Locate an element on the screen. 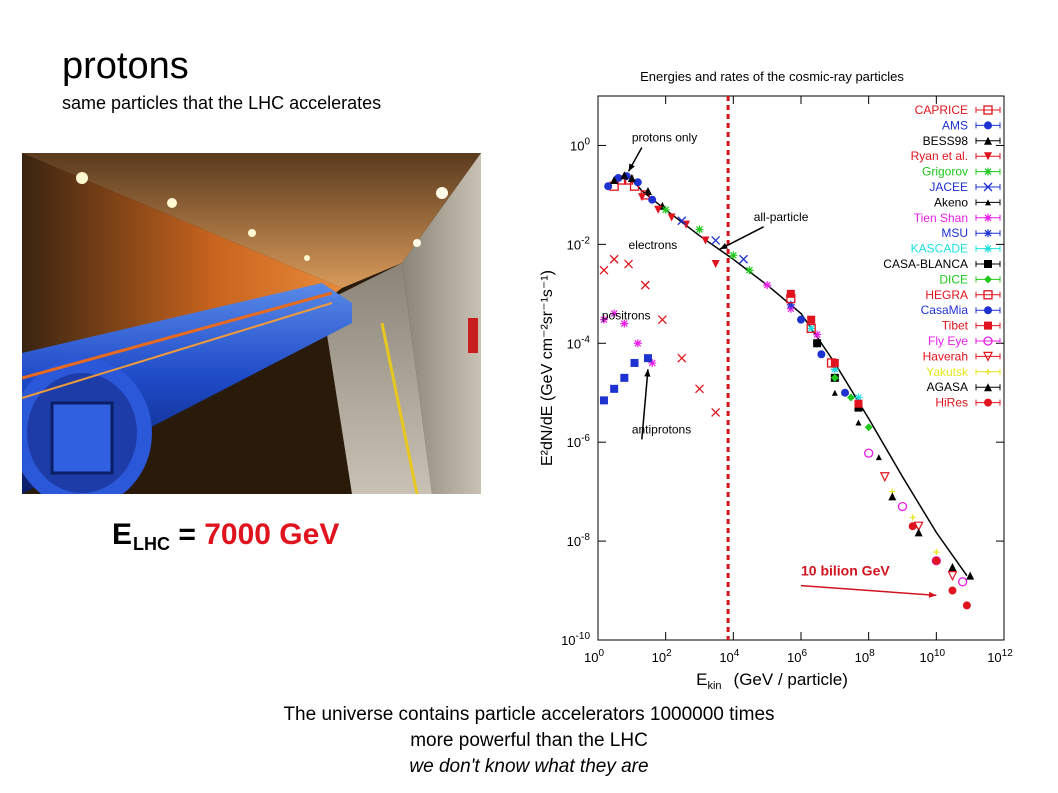  legend-label-0: CAPRICE is located at coordinates (941, 110).